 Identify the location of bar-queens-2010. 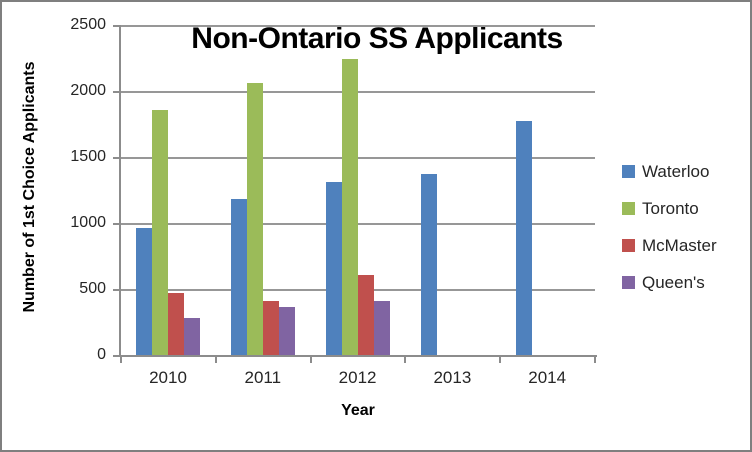
(192, 336).